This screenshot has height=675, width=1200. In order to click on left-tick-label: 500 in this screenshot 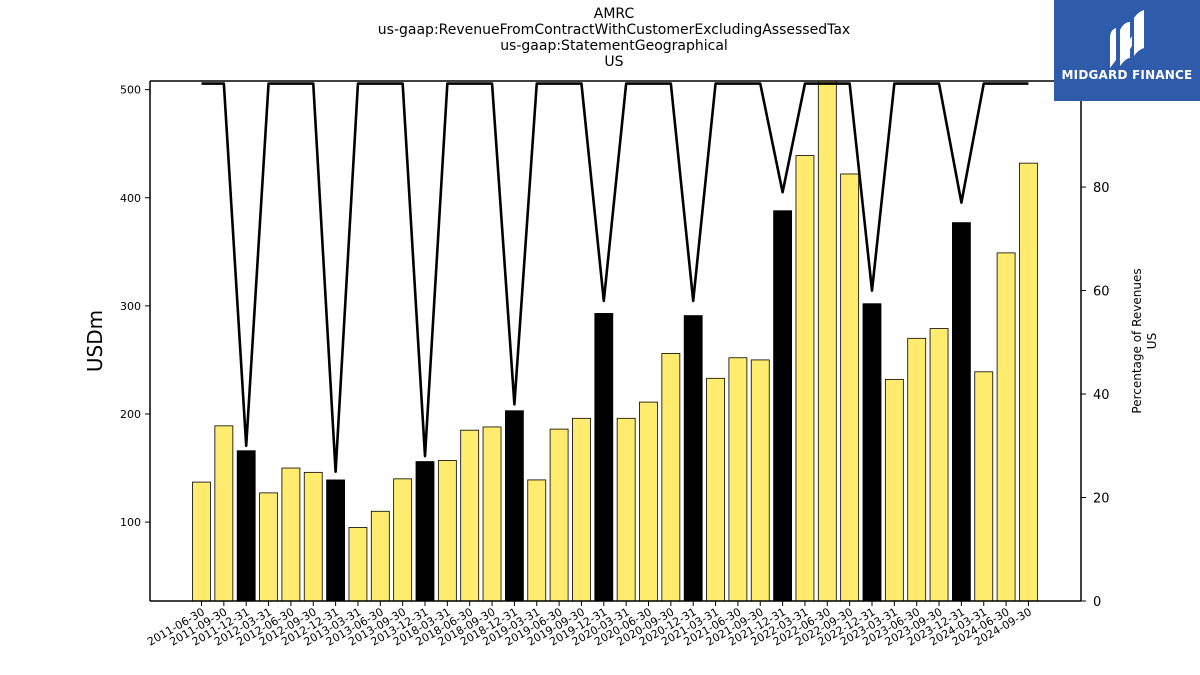, I will do `click(130, 90)`.